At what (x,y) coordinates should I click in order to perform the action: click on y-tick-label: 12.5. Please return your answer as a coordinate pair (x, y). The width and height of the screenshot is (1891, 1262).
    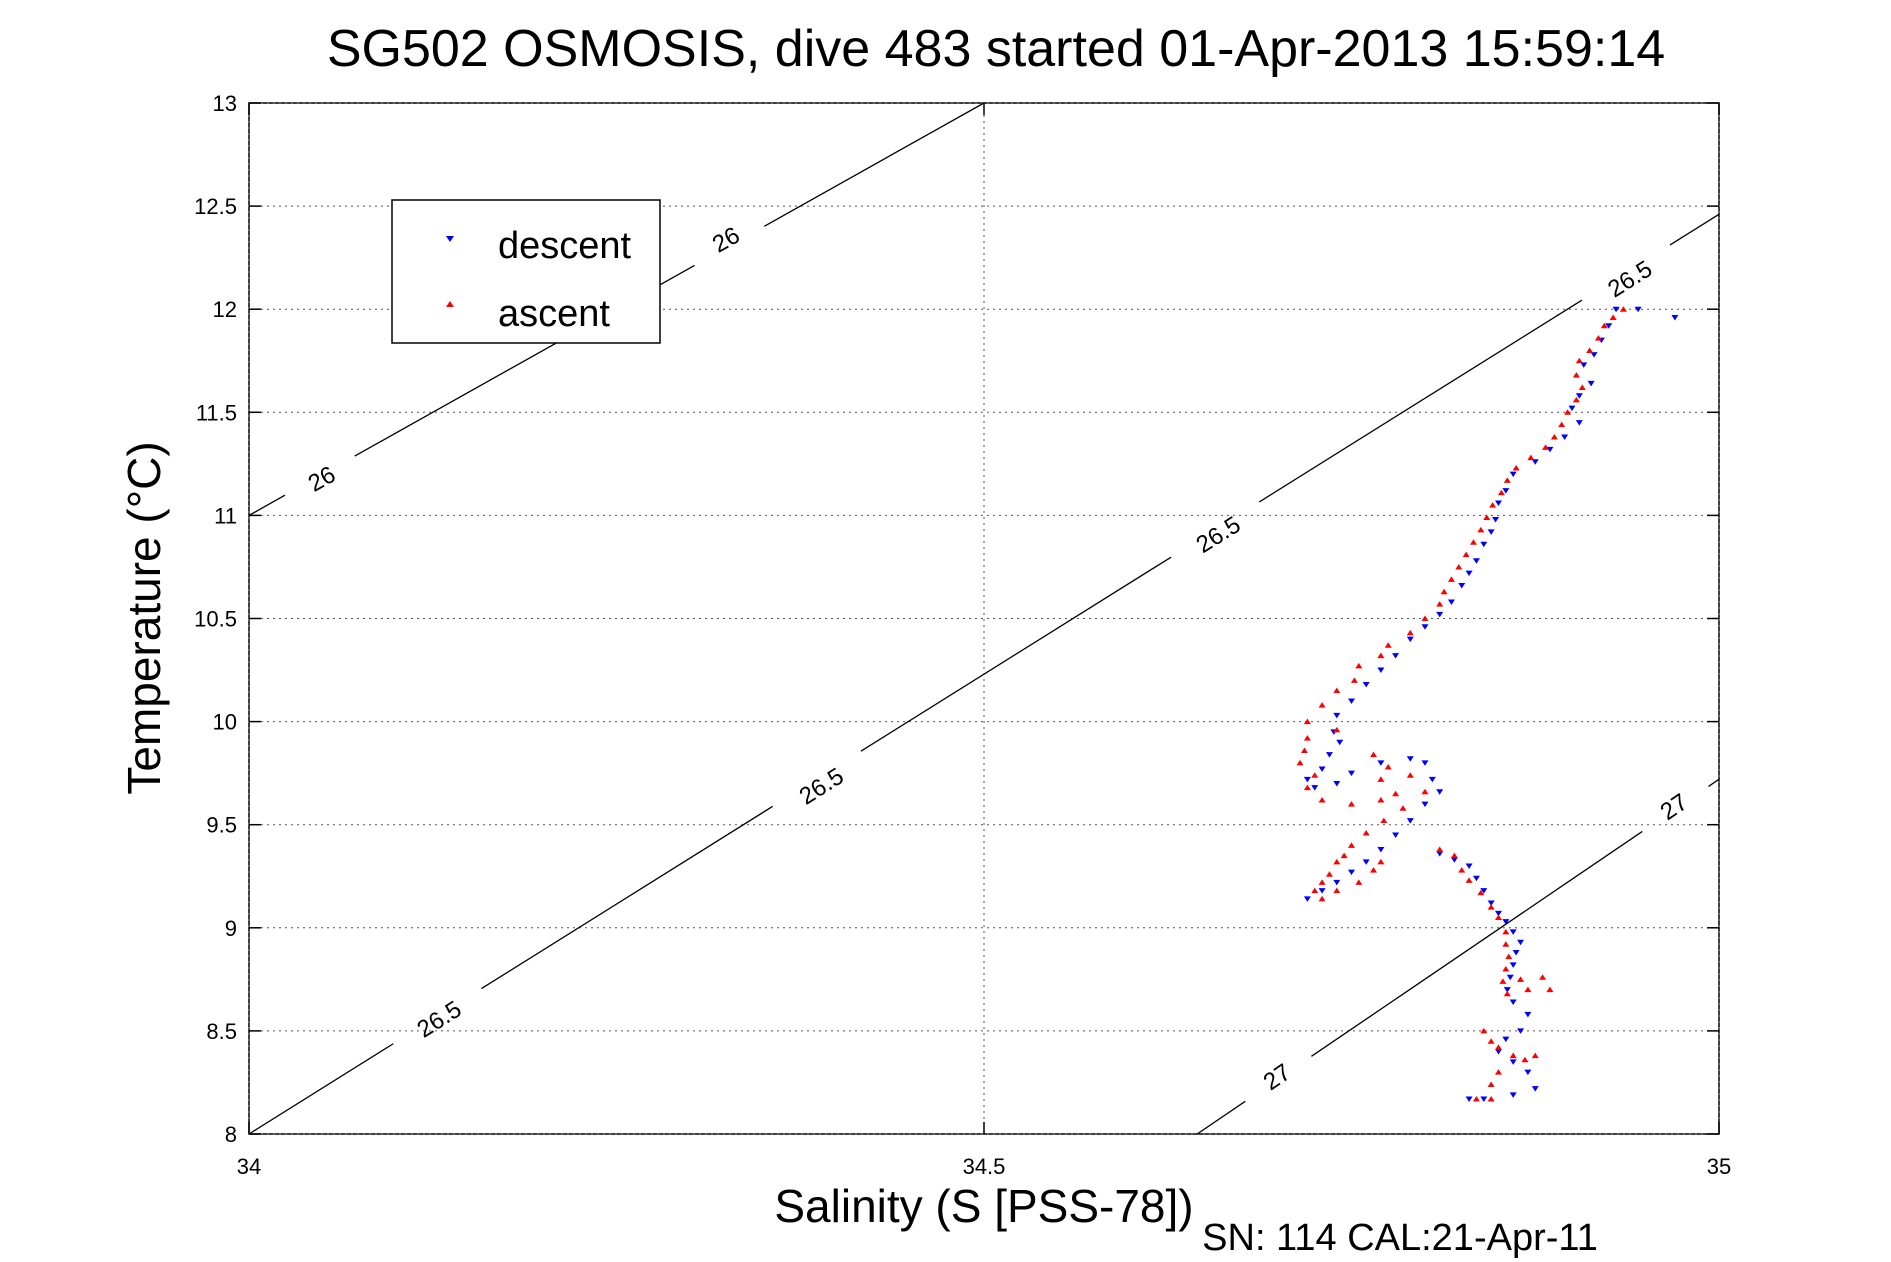
    Looking at the image, I should click on (215, 206).